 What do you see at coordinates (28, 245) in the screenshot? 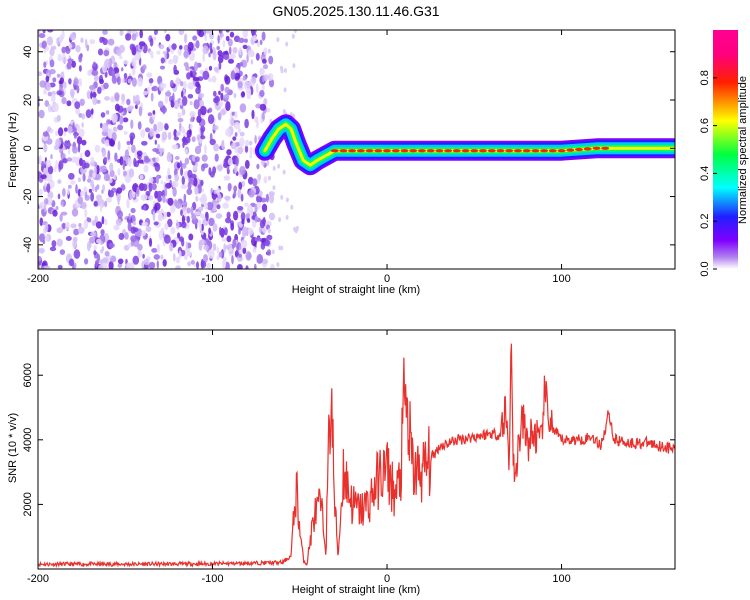
I see `spectrogram-y-tick-label: -40` at bounding box center [28, 245].